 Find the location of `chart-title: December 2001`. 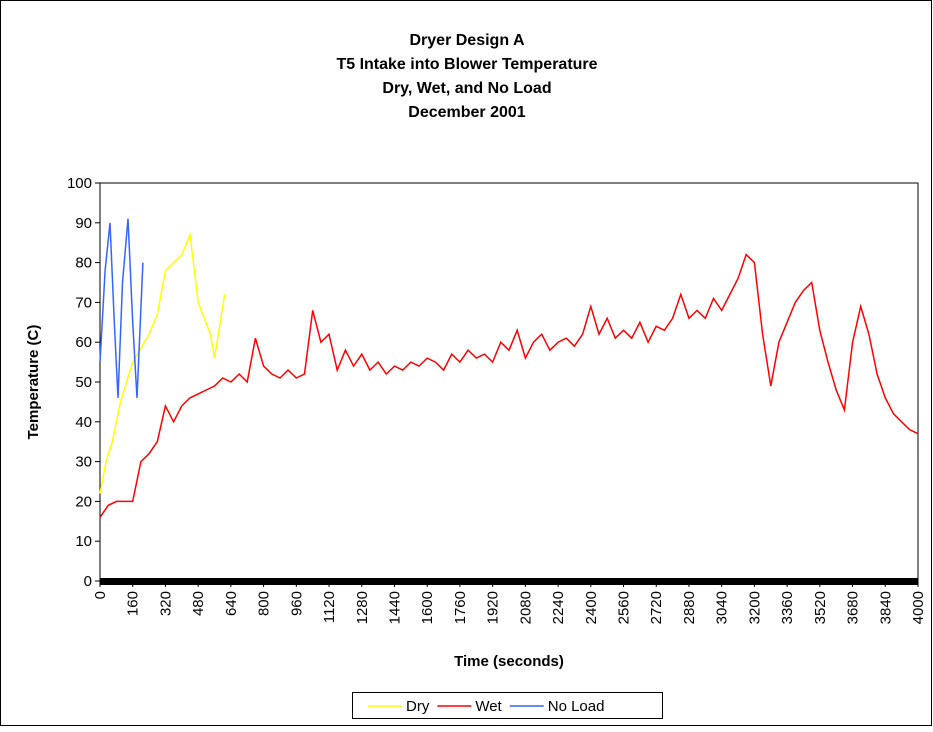

chart-title: December 2001 is located at coordinates (467, 112).